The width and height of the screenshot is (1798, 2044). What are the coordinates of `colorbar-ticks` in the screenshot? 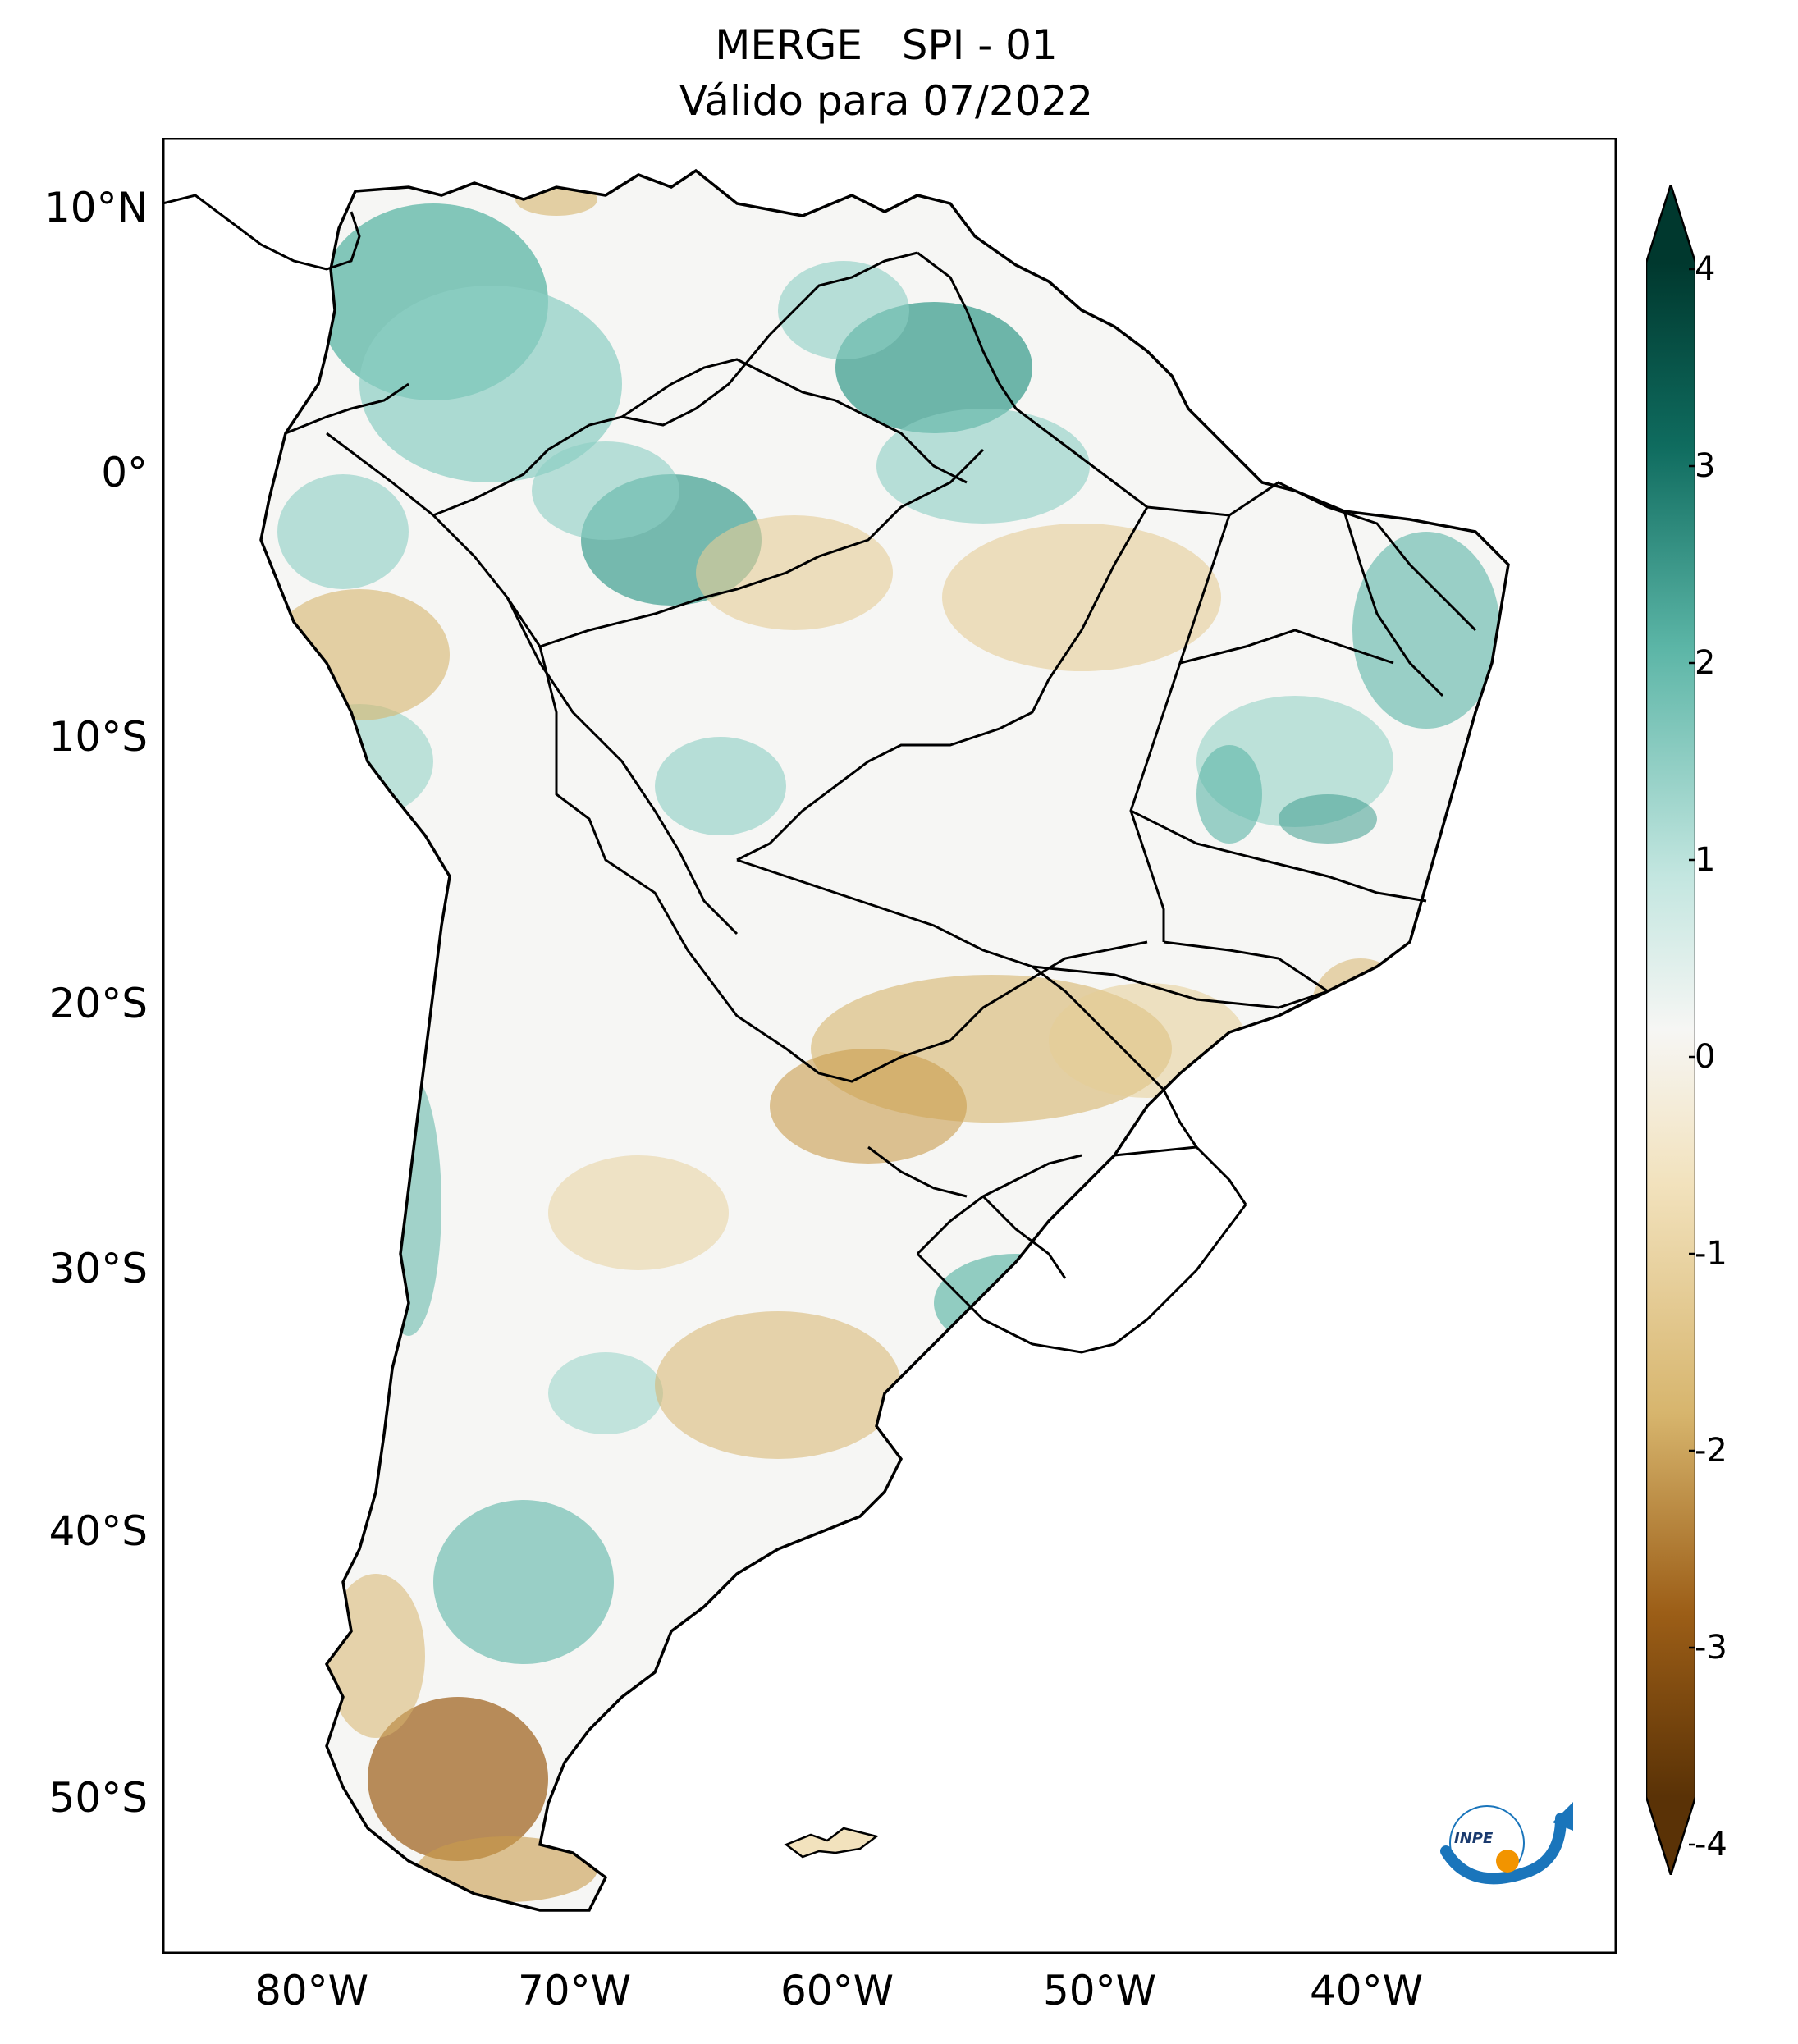 It's located at (1692, 1057).